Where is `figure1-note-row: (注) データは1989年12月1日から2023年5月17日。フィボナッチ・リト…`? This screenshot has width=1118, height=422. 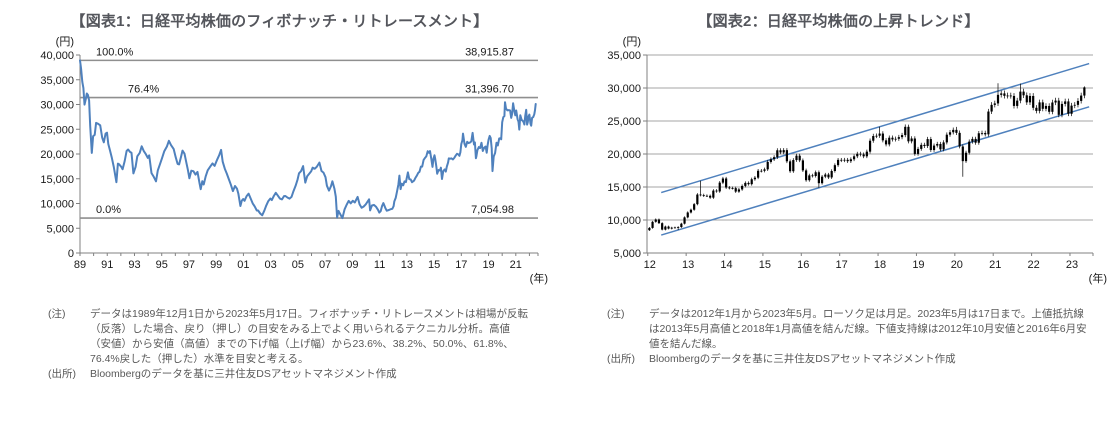 figure1-note-row: (注) データは1989年12月1日から2023年5月17日。フィボナッチ・リト… is located at coordinates (289, 337).